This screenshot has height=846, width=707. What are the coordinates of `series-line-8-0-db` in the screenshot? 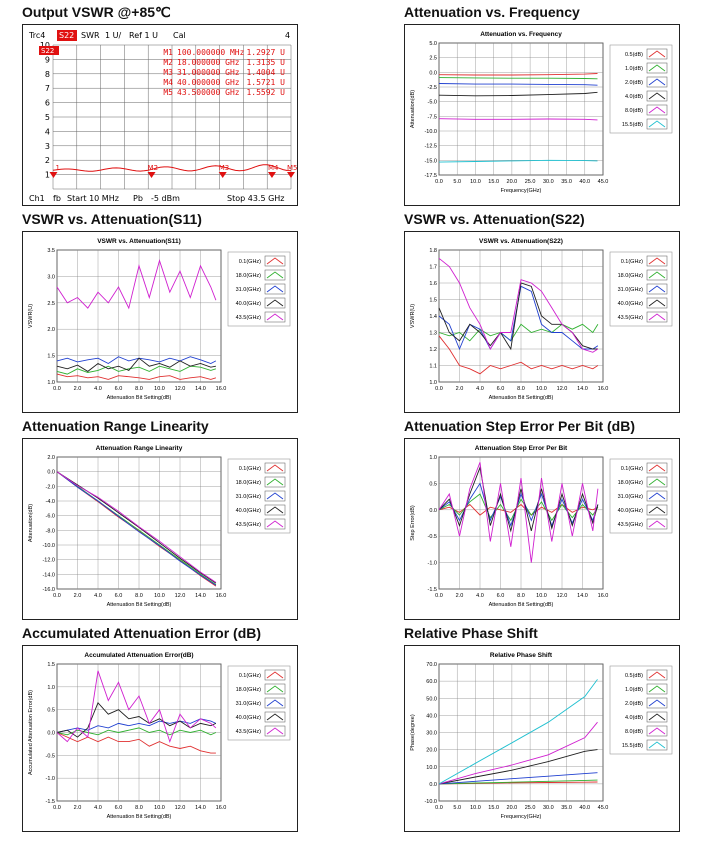 It's located at (518, 119).